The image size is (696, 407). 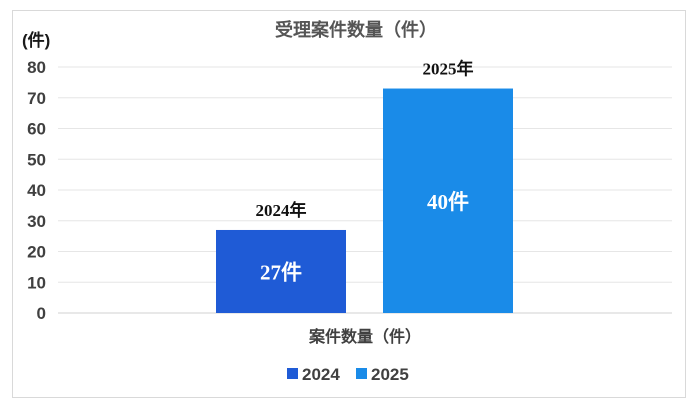 What do you see at coordinates (281, 210) in the screenshot?
I see `bar-top-label: 2024年` at bounding box center [281, 210].